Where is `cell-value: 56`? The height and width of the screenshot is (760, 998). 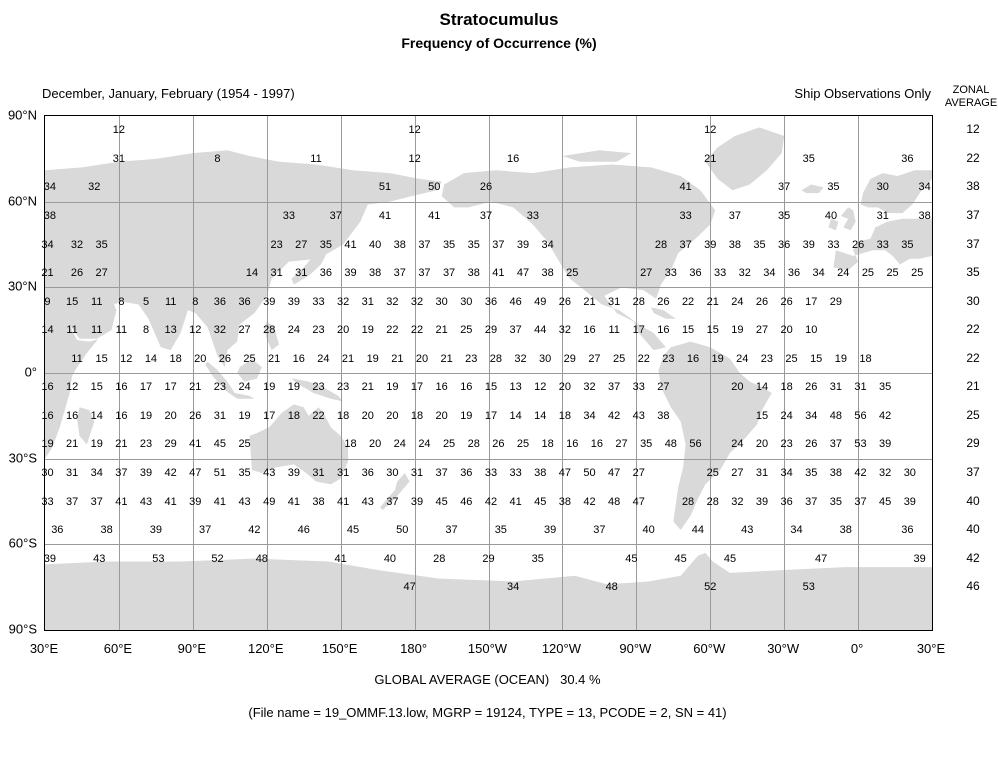 cell-value: 56 is located at coordinates (695, 444).